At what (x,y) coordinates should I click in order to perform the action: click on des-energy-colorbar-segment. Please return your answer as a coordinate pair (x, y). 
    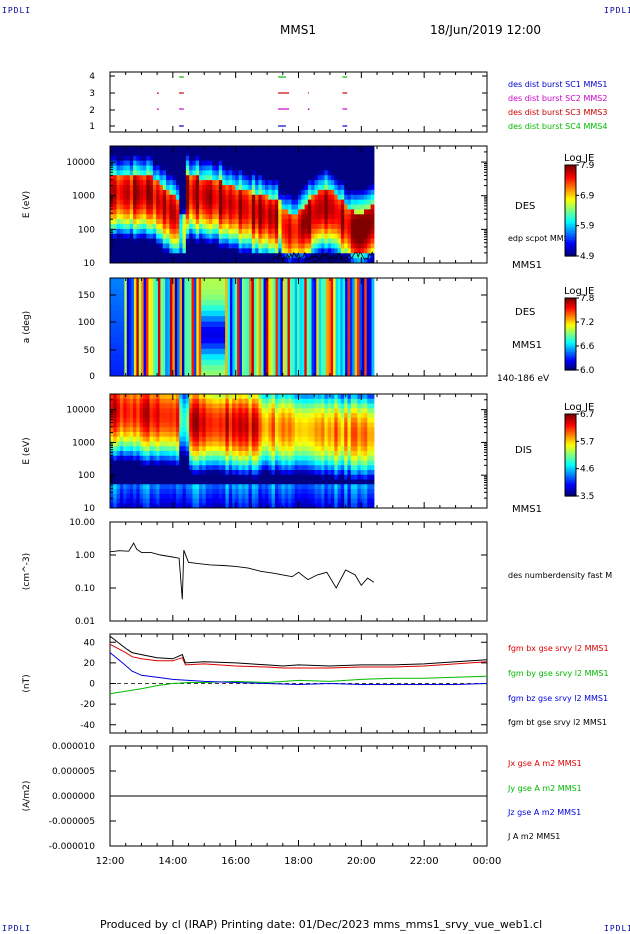
    Looking at the image, I should click on (570, 248).